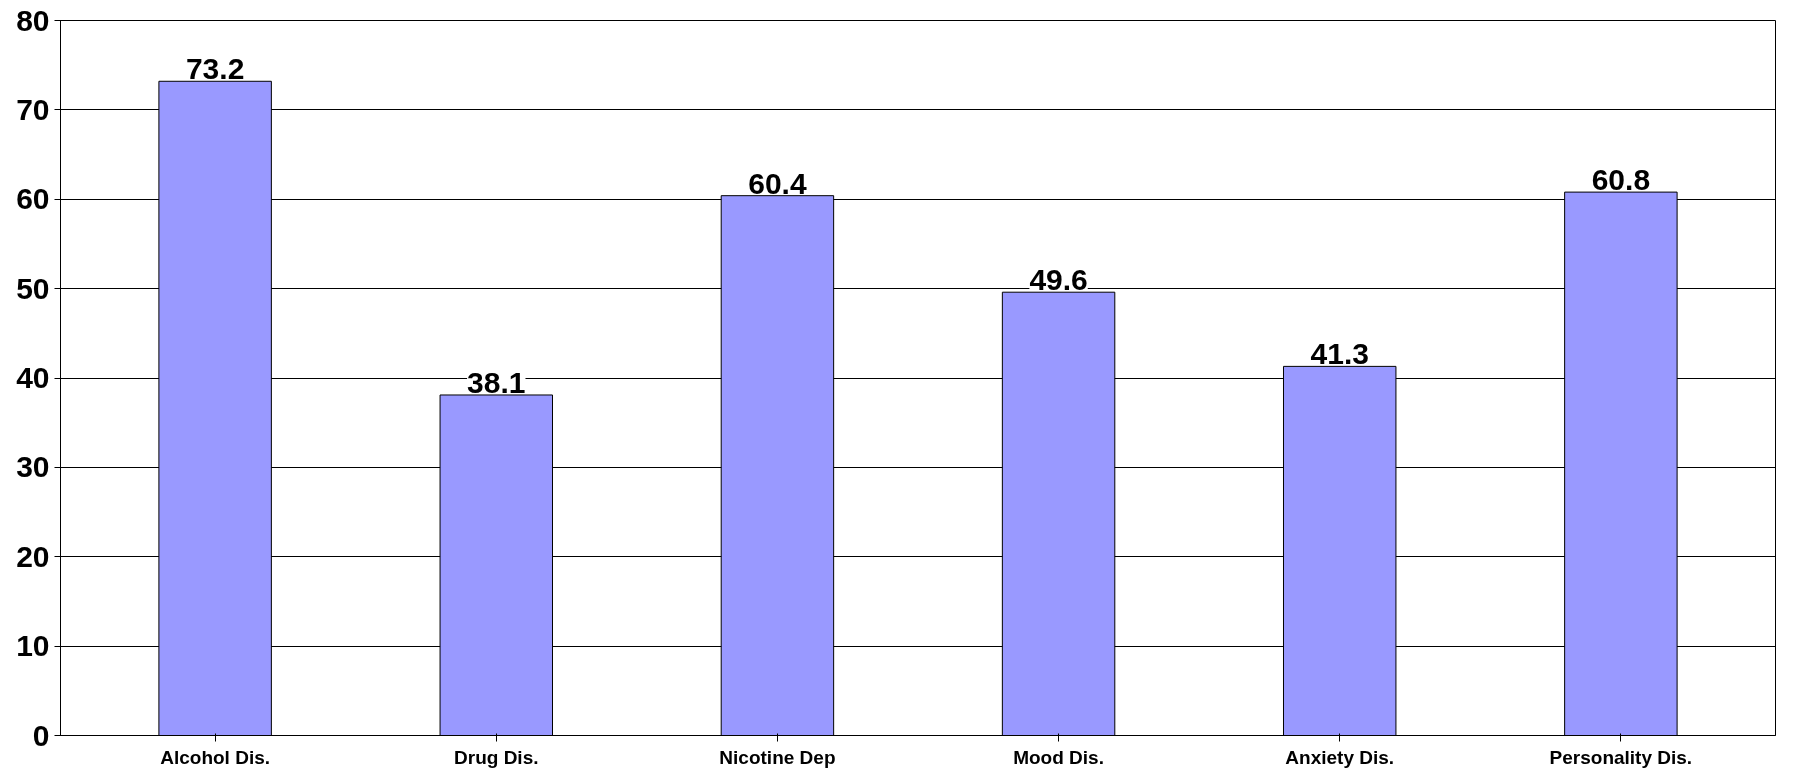 This screenshot has height=782, width=1795. Describe the element at coordinates (496, 382) in the screenshot. I see `data-label: 38.1` at that location.